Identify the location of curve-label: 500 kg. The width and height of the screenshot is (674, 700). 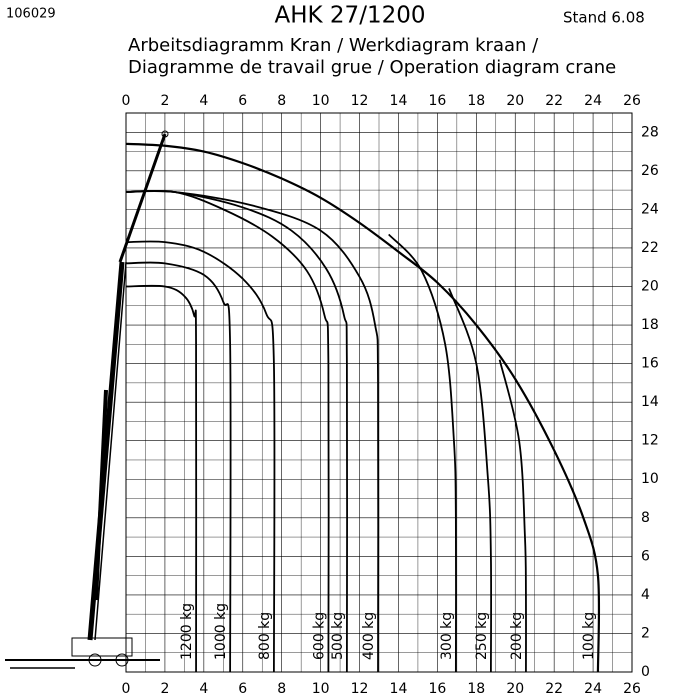
(338, 636).